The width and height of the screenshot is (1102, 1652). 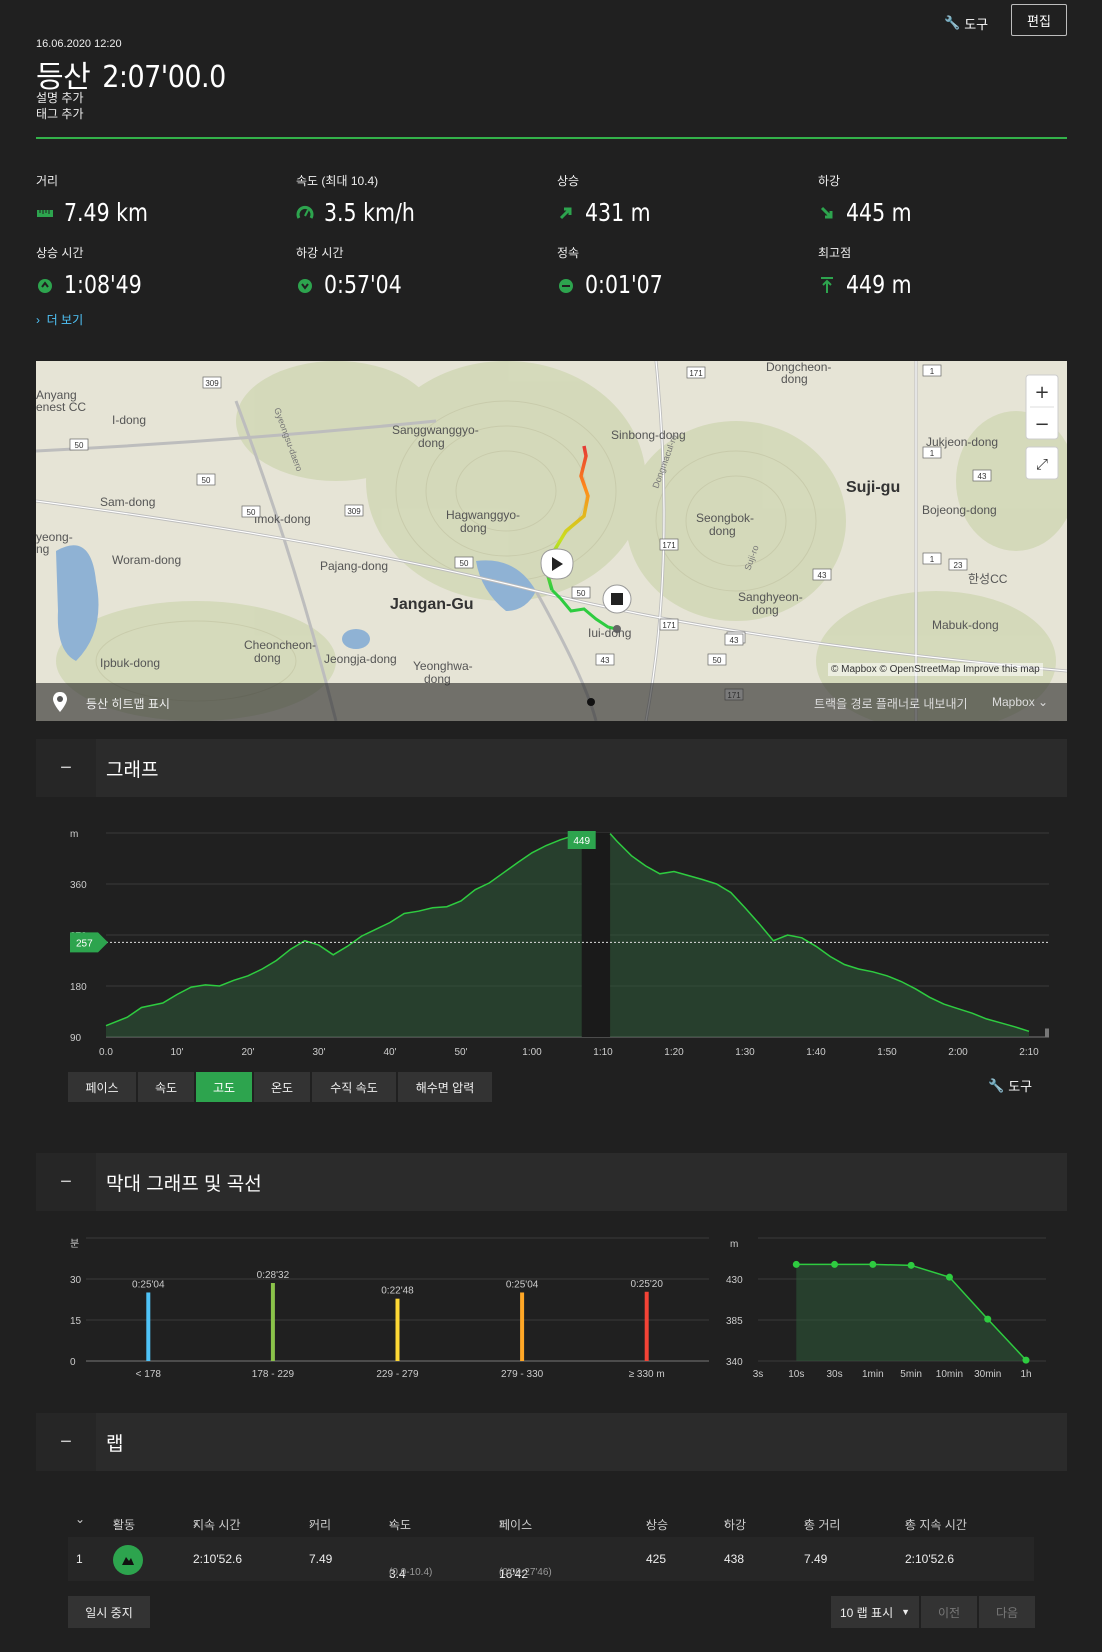 I want to click on tab-1: 속도, so click(x=166, y=1087).